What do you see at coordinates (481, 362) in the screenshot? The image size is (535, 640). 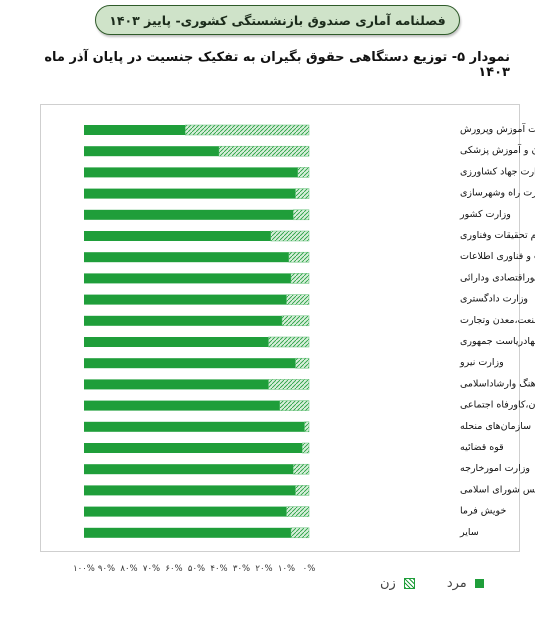 I see `category-label: وزارت نیرو` at bounding box center [481, 362].